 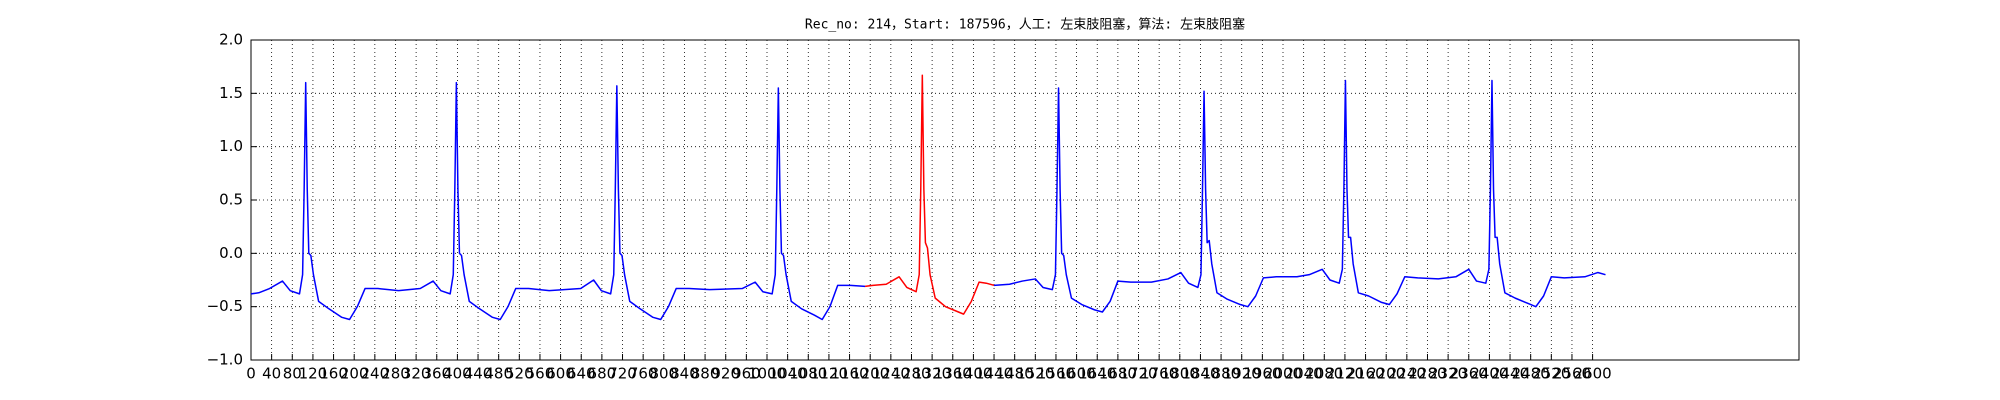 I want to click on x-tick-label: 1440, so click(x=994, y=374).